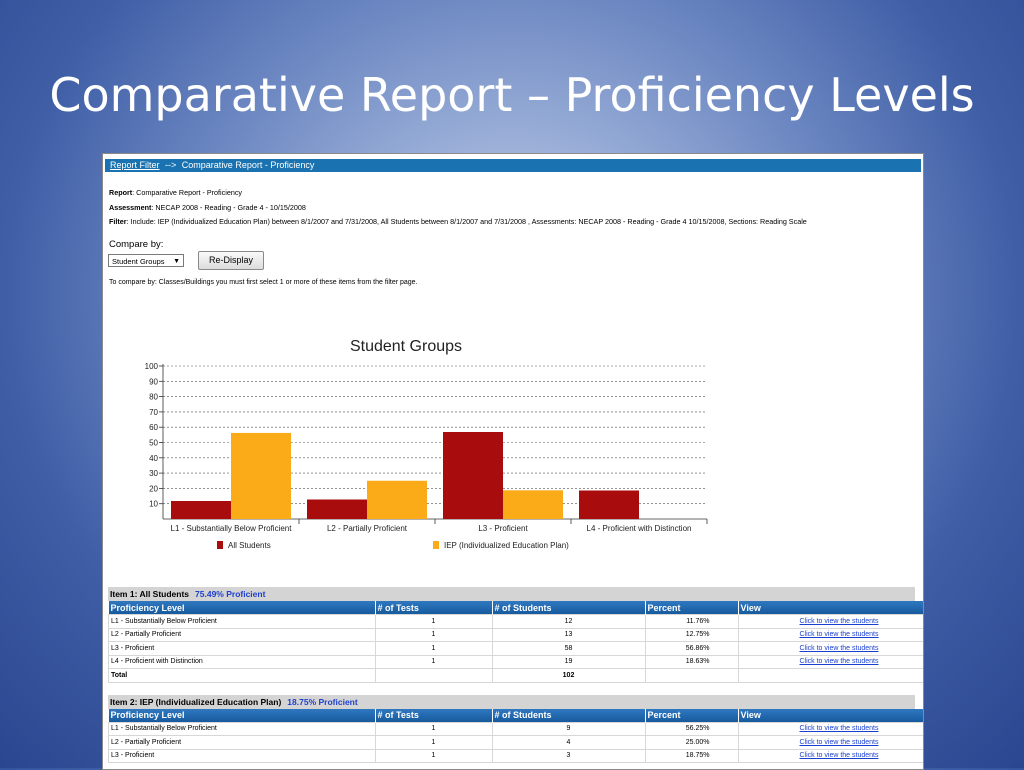 The image size is (1024, 770). Describe the element at coordinates (506, 545) in the screenshot. I see `legend-label: IEP (Individualized Education Plan)` at that location.